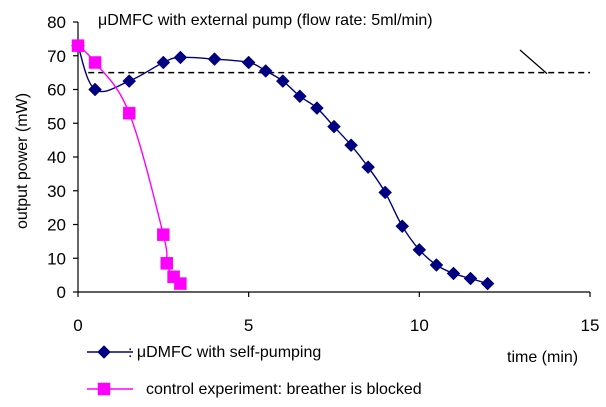 The width and height of the screenshot is (606, 407). Describe the element at coordinates (419, 325) in the screenshot. I see `x-tick-label: 10` at that location.